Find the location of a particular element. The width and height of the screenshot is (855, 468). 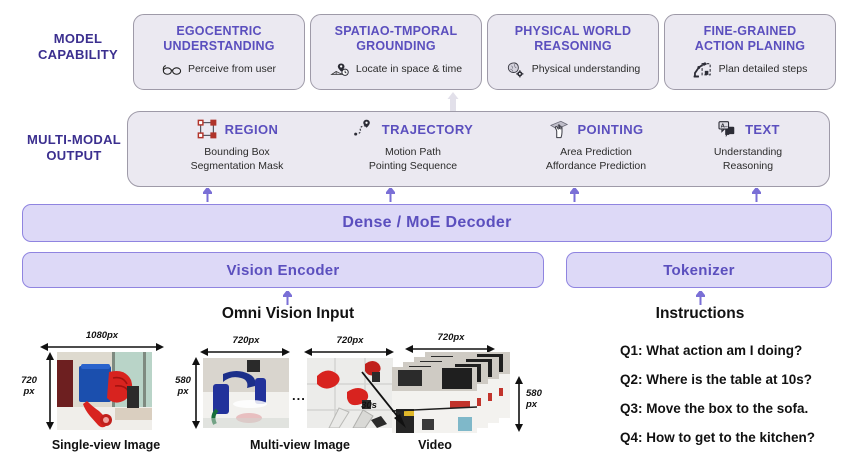

output-title: TRAJECTORY is located at coordinates (427, 129).